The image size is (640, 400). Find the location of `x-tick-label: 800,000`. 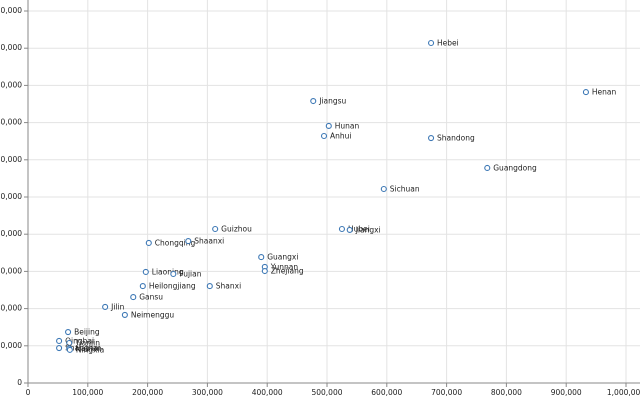

x-tick-label: 800,000 is located at coordinates (506, 392).